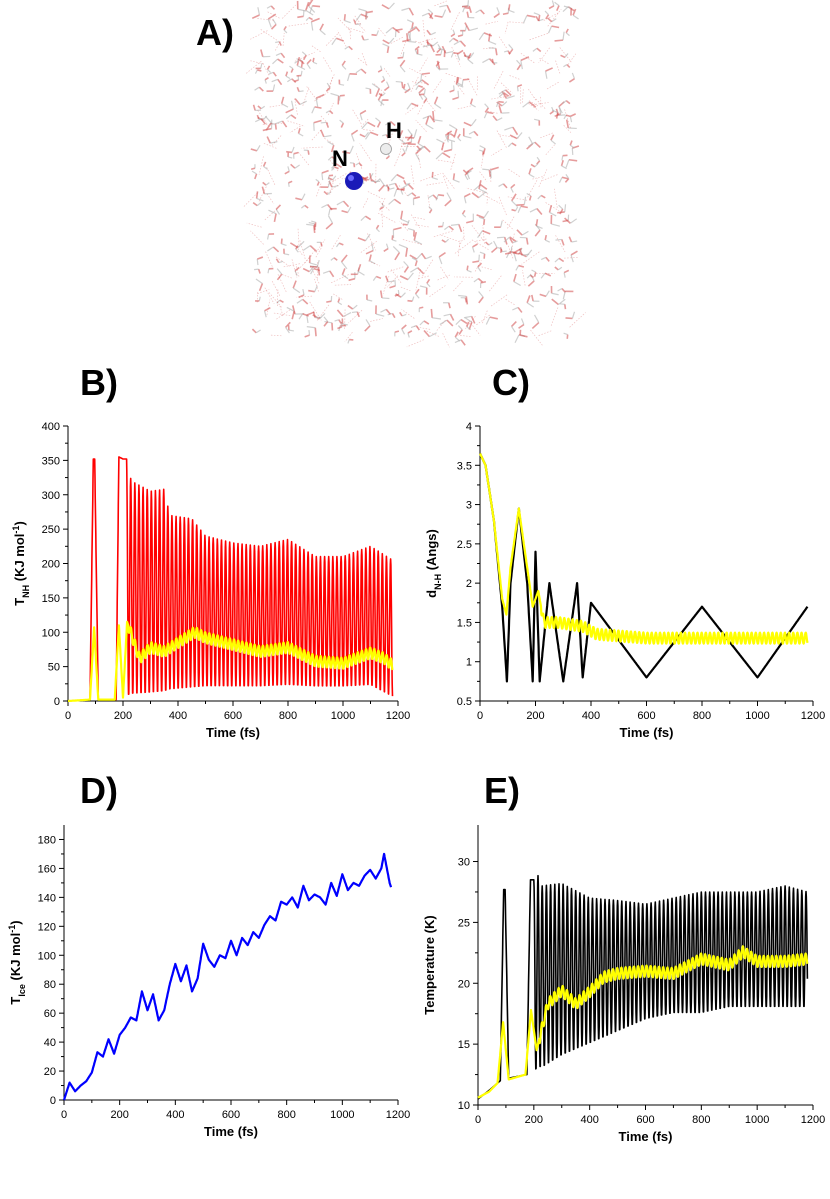 The height and width of the screenshot is (1199, 830). I want to click on y-tick-label: 0.5, so click(464, 702).